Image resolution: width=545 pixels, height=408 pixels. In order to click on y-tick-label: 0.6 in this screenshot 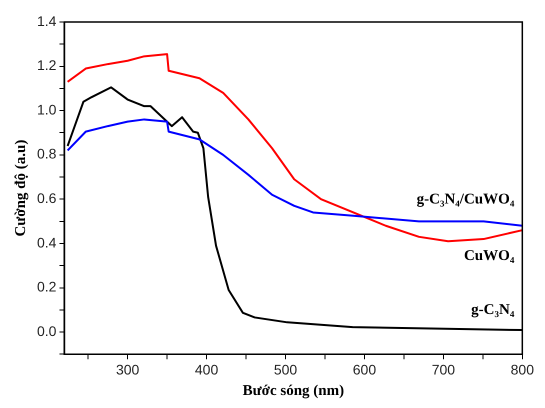, I will do `click(46, 198)`.